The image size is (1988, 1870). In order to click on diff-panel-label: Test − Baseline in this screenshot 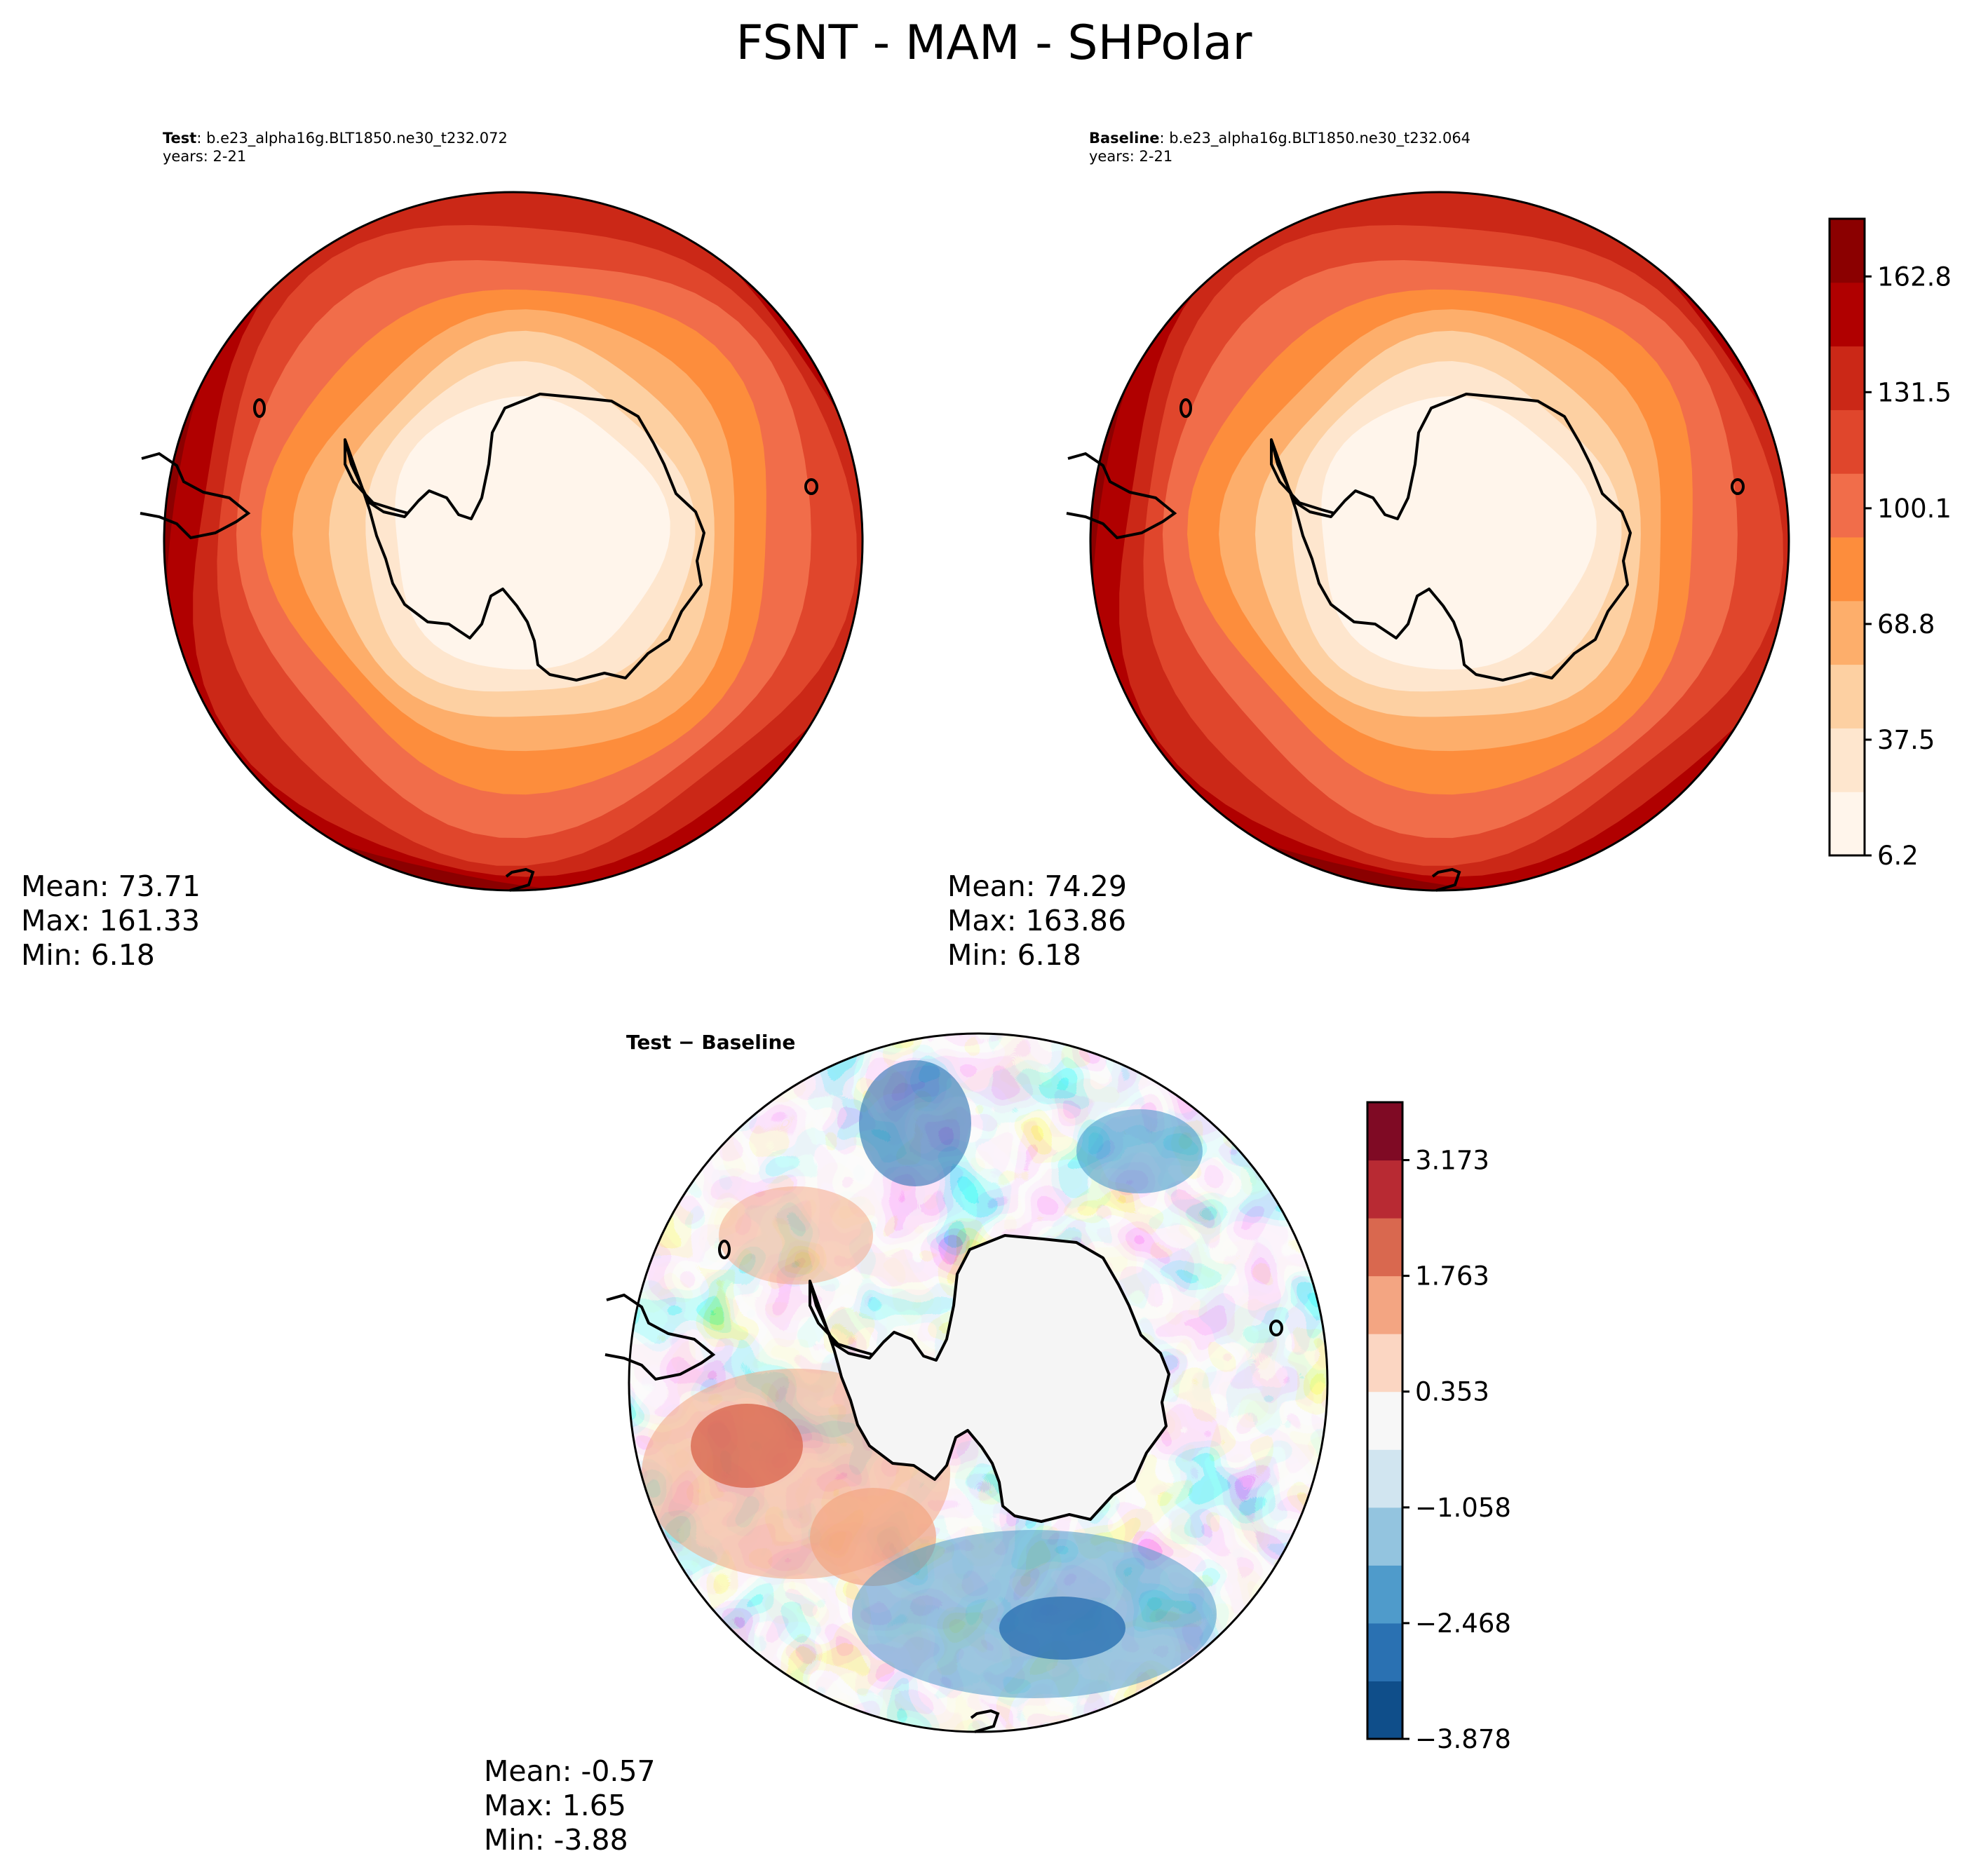, I will do `click(711, 1043)`.